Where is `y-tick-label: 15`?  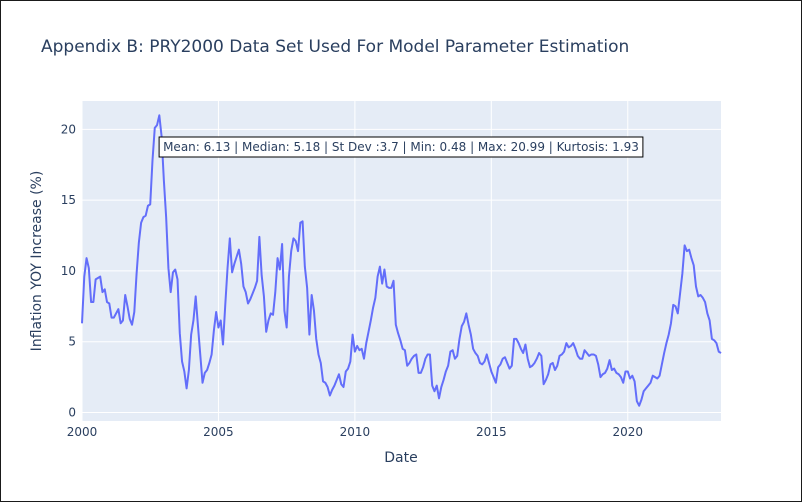 y-tick-label: 15 is located at coordinates (68, 200).